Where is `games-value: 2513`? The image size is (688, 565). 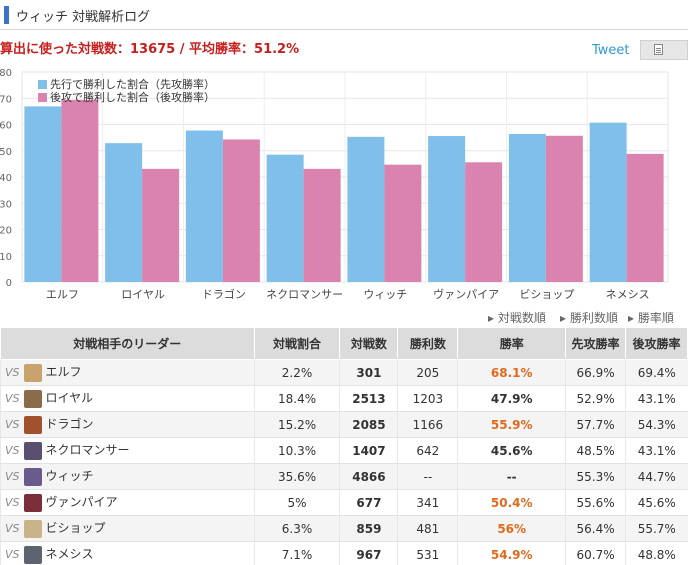 games-value: 2513 is located at coordinates (369, 398).